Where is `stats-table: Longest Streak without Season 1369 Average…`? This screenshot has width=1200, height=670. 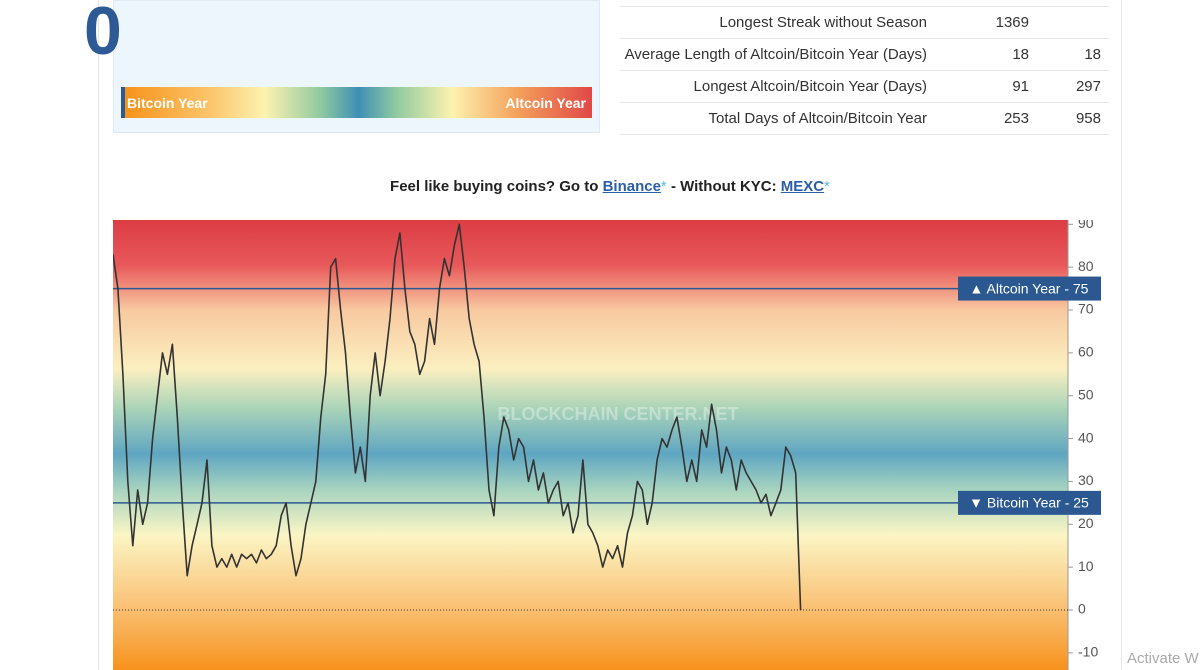 stats-table: Longest Streak without Season 1369 Average… is located at coordinates (864, 70).